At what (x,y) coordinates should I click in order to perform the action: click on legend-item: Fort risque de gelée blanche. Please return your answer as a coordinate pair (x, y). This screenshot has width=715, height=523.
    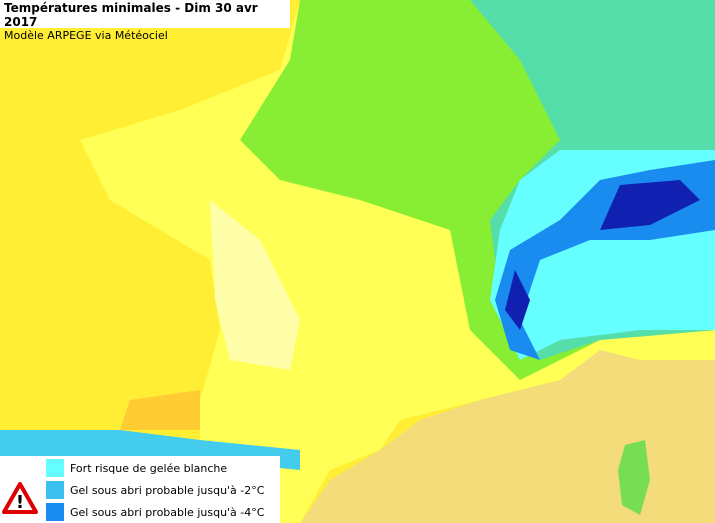
    Looking at the image, I should click on (136, 468).